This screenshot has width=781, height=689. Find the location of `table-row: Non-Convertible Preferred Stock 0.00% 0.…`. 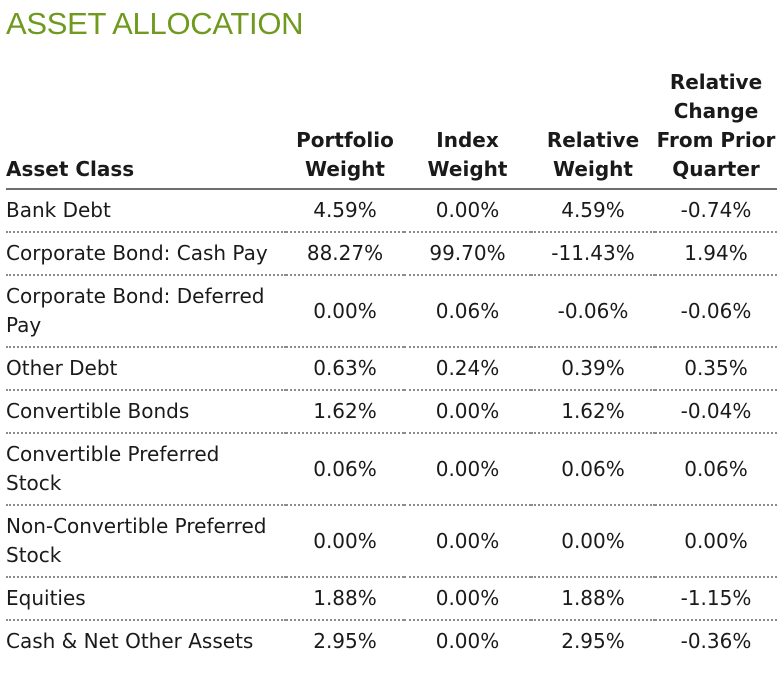

table-row: Non-Convertible Preferred Stock 0.00% 0.… is located at coordinates (391, 541).